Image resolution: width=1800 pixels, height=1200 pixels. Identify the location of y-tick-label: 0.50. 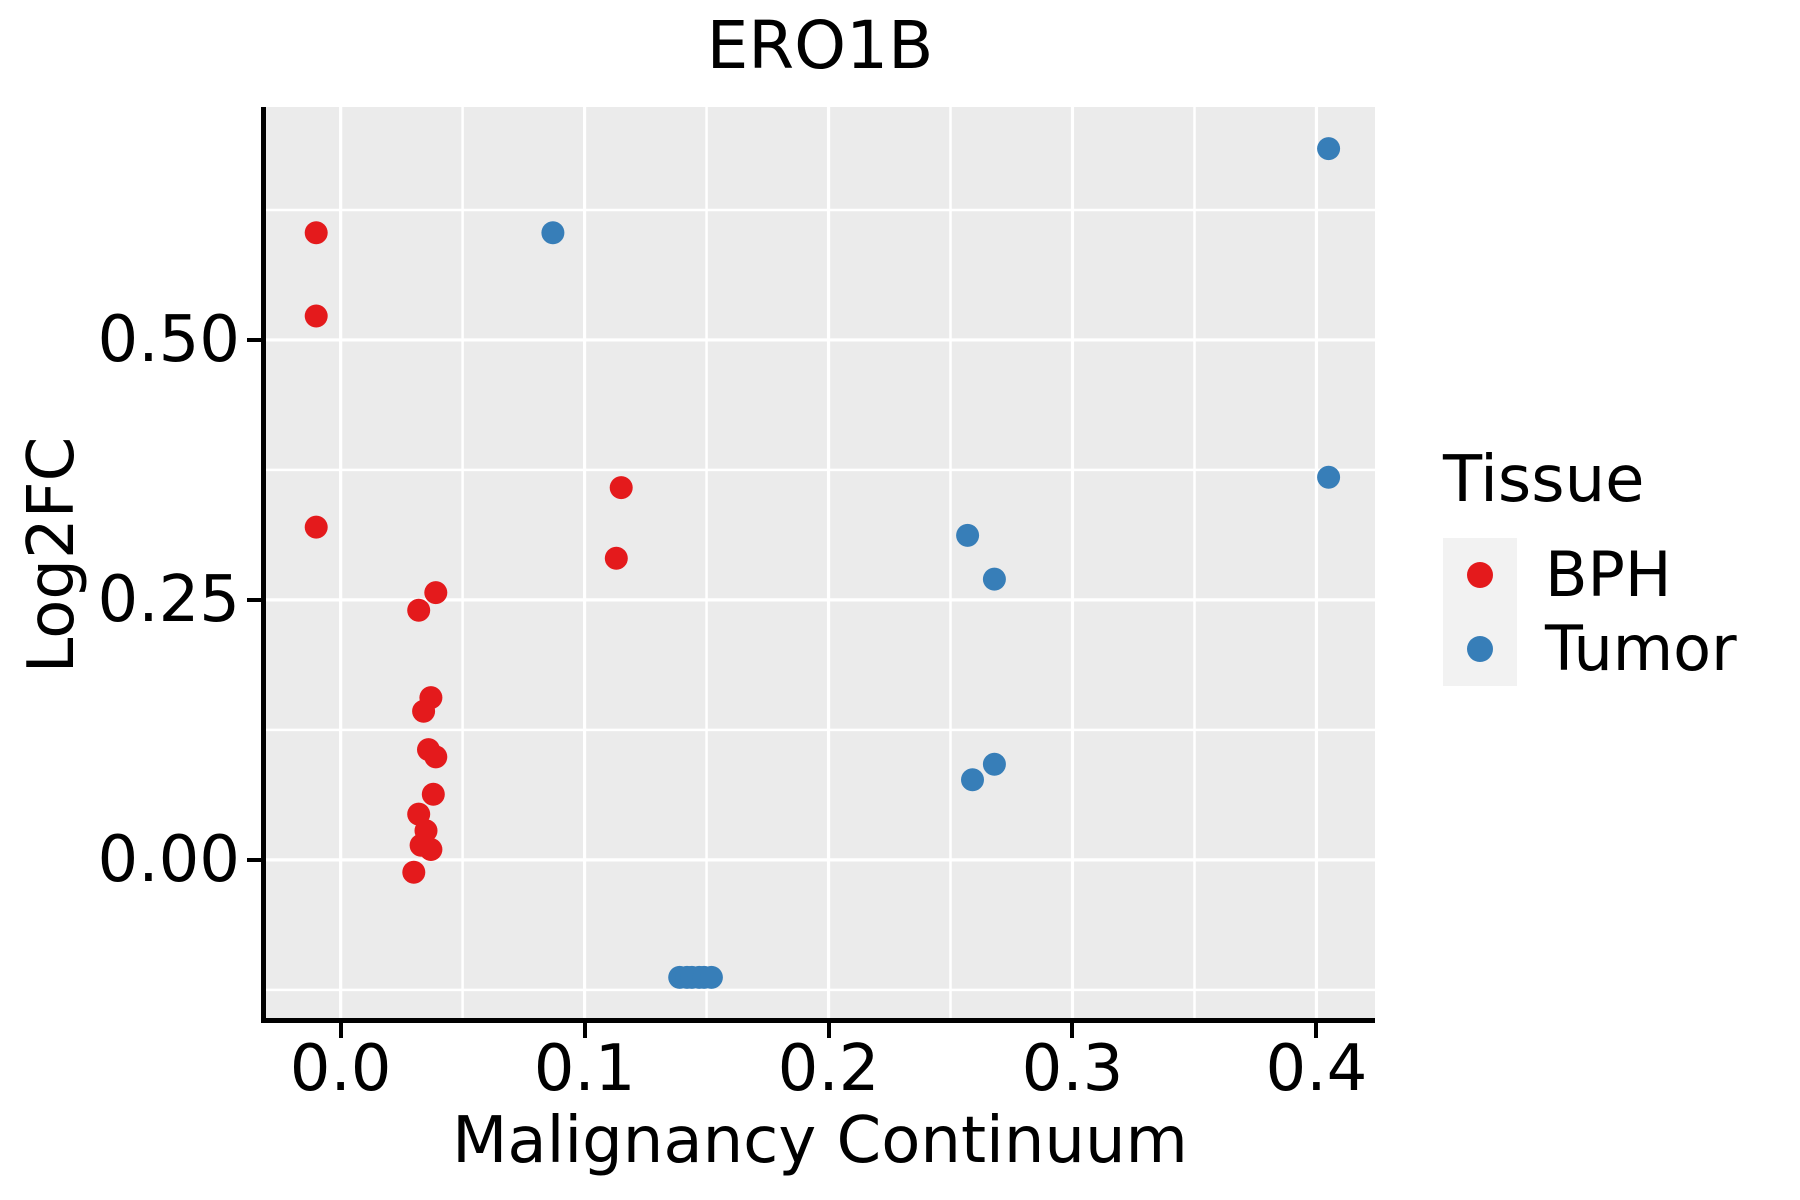
(169, 339).